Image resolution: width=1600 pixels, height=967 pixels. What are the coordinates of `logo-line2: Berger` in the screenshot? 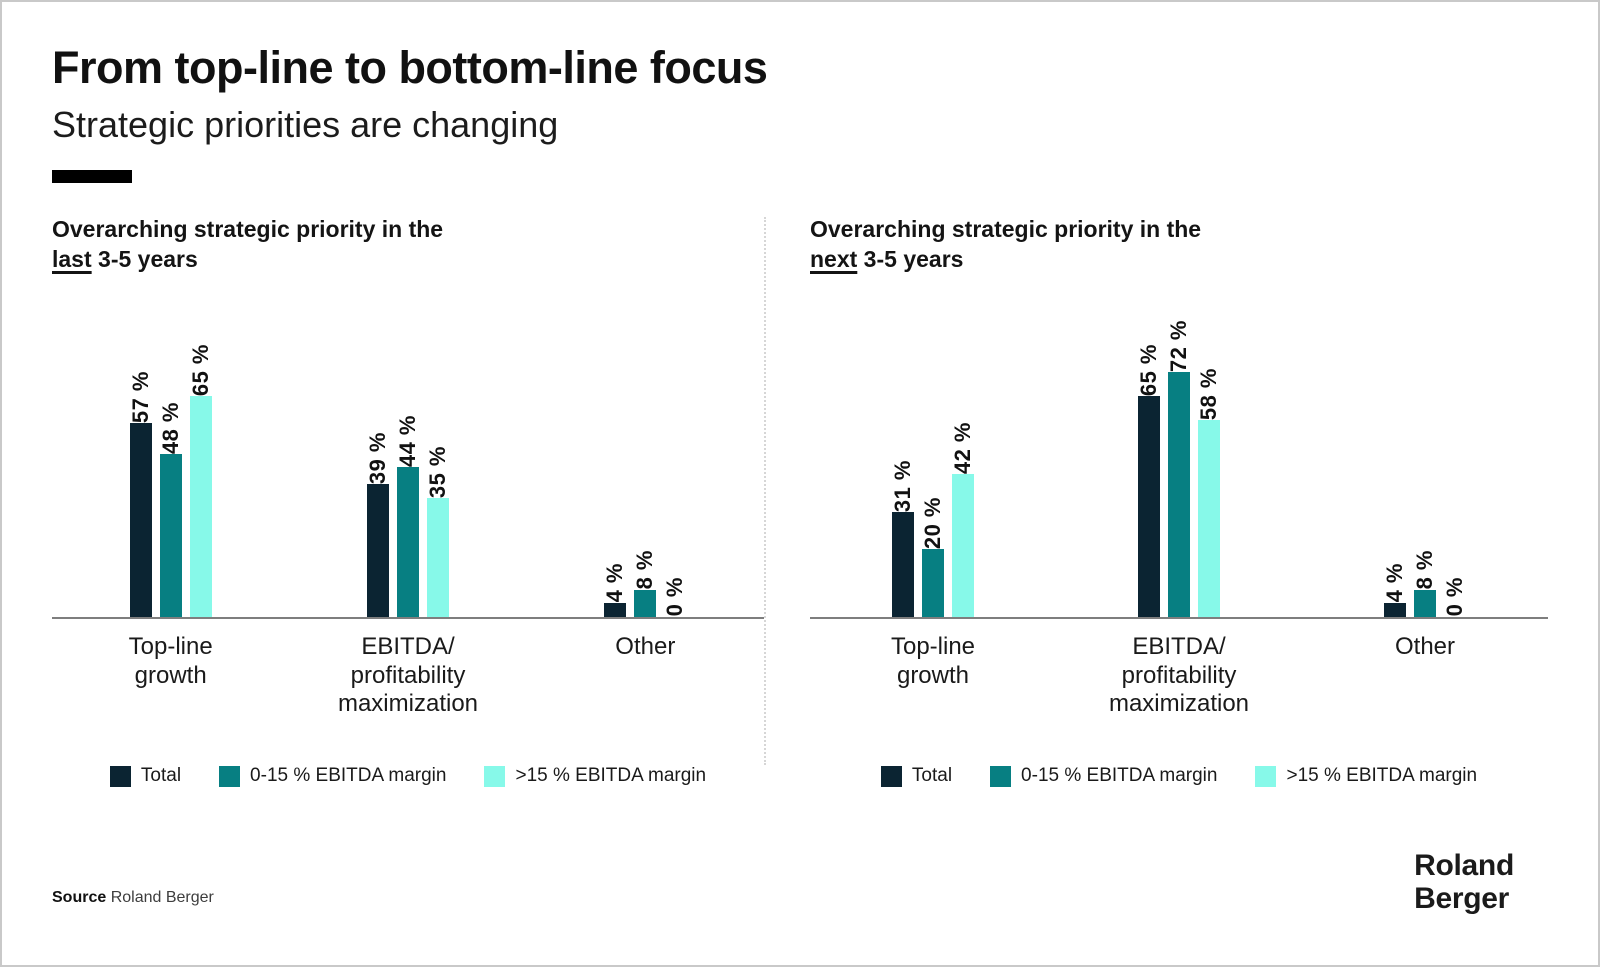 It's located at (1462, 898).